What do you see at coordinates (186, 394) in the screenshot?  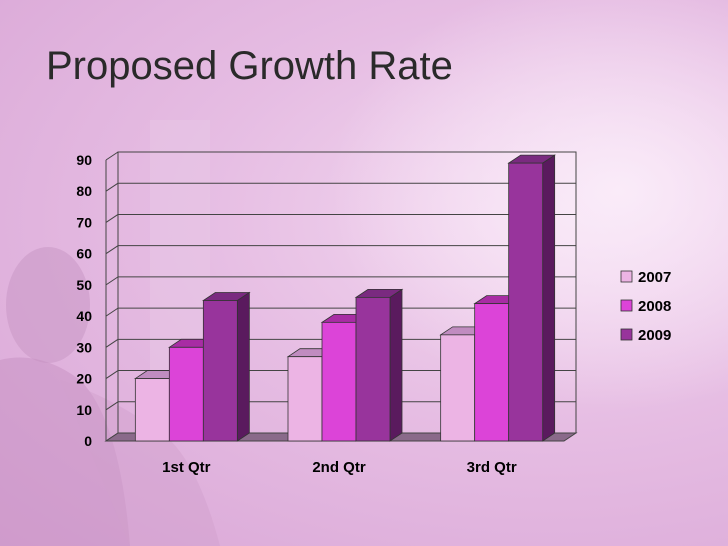 I see `bar-2008-1st Qtr` at bounding box center [186, 394].